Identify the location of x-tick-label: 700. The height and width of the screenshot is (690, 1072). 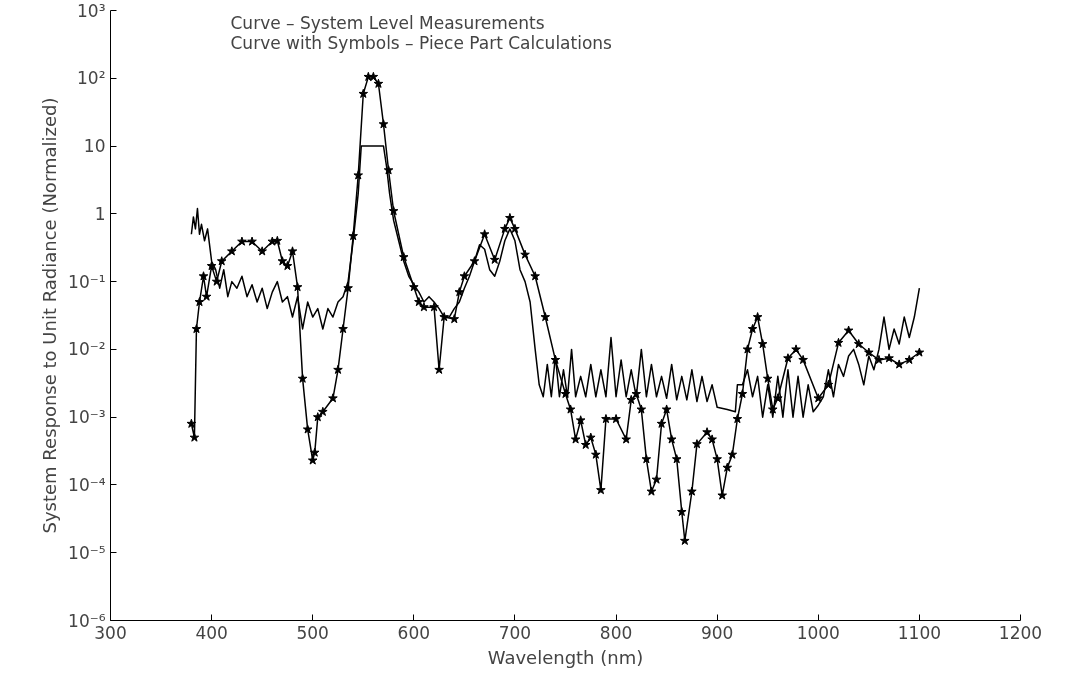
(515, 632).